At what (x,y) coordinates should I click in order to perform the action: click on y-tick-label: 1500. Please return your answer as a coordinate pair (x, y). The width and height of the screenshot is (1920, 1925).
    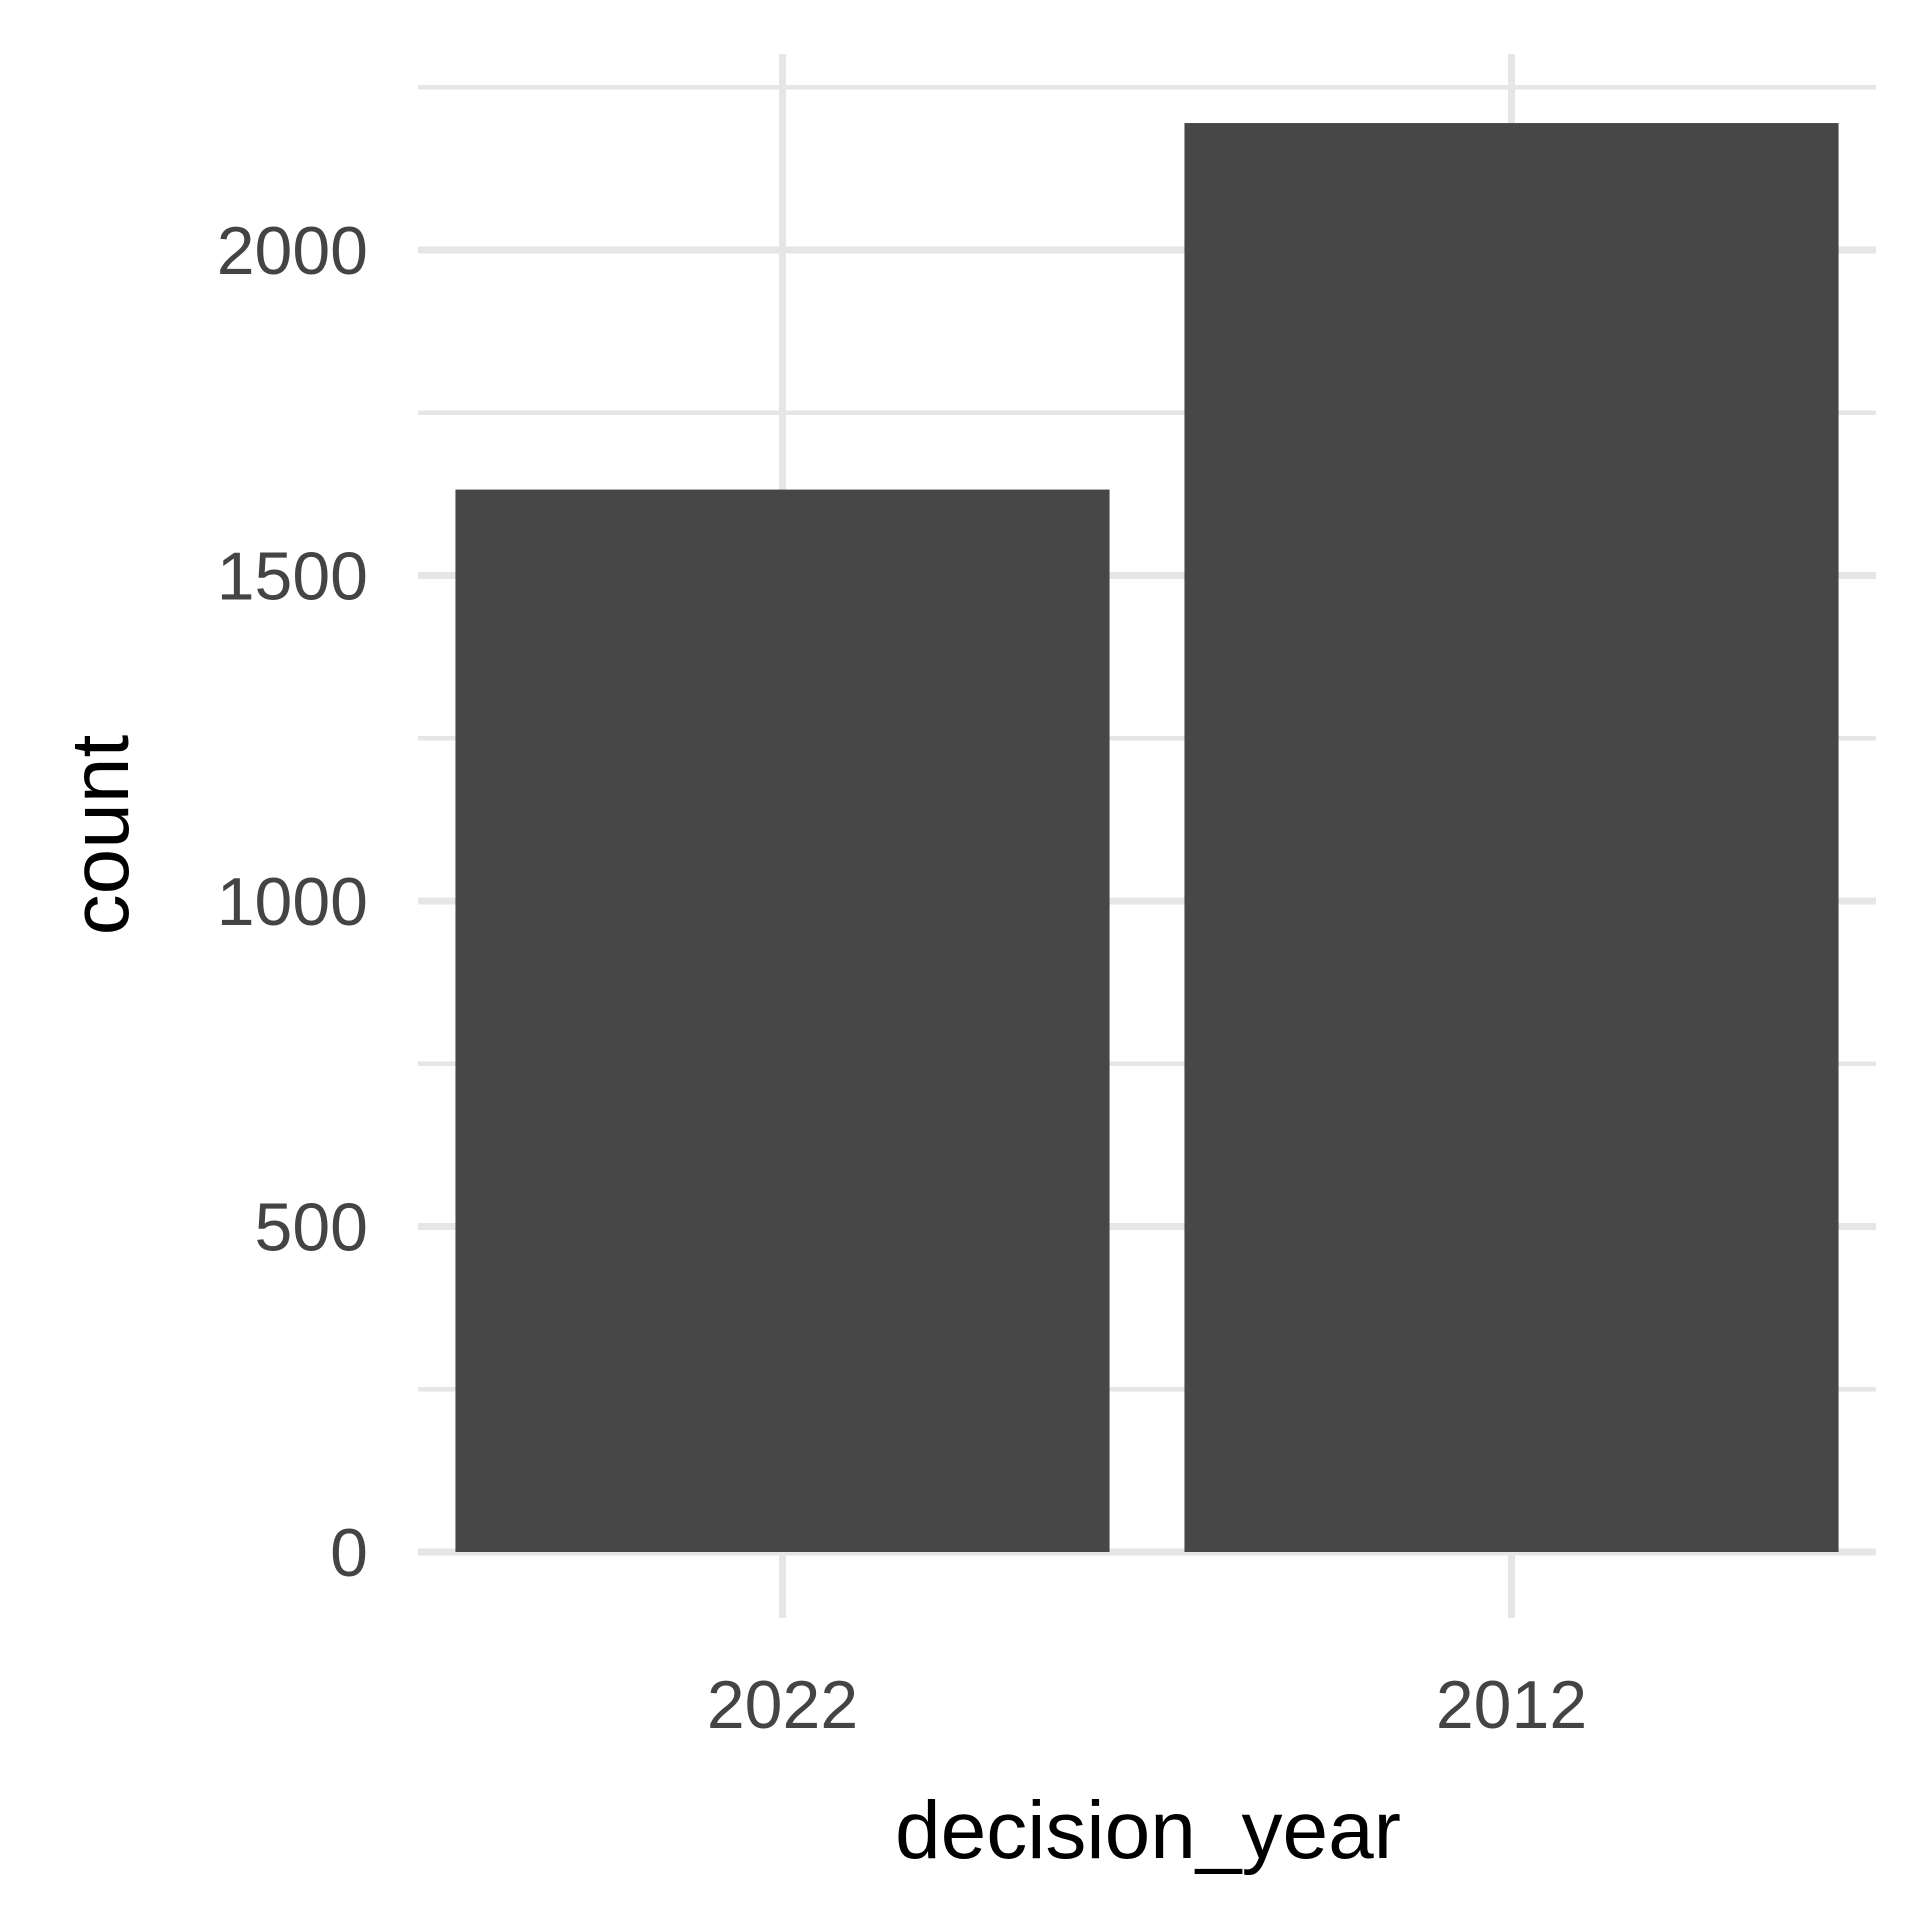
    Looking at the image, I should click on (292, 577).